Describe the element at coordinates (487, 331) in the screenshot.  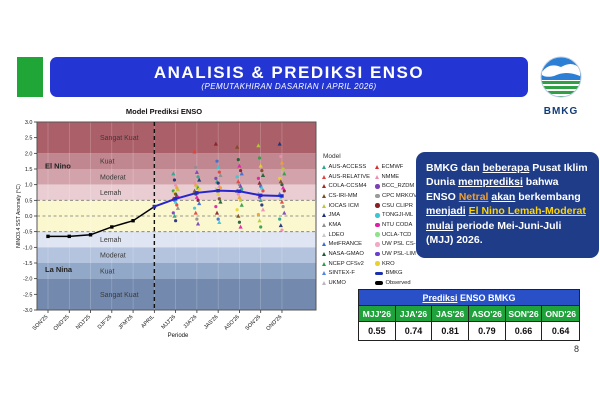
I see `table-value-cell: 0.79` at that location.